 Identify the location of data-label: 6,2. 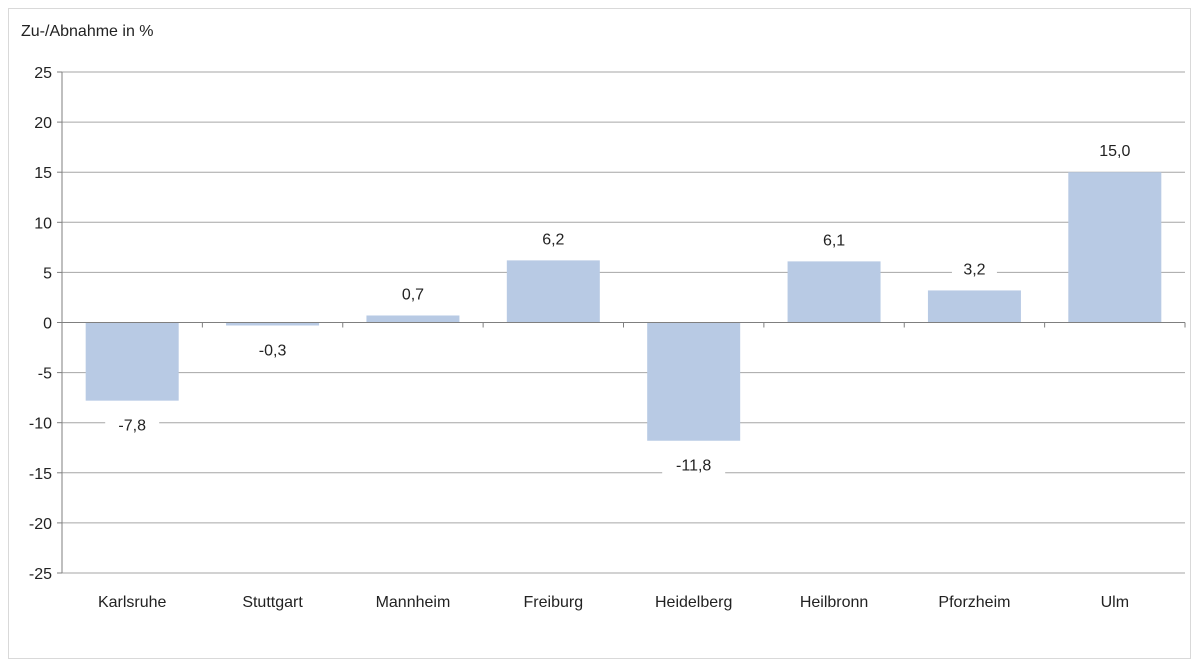
(553, 239).